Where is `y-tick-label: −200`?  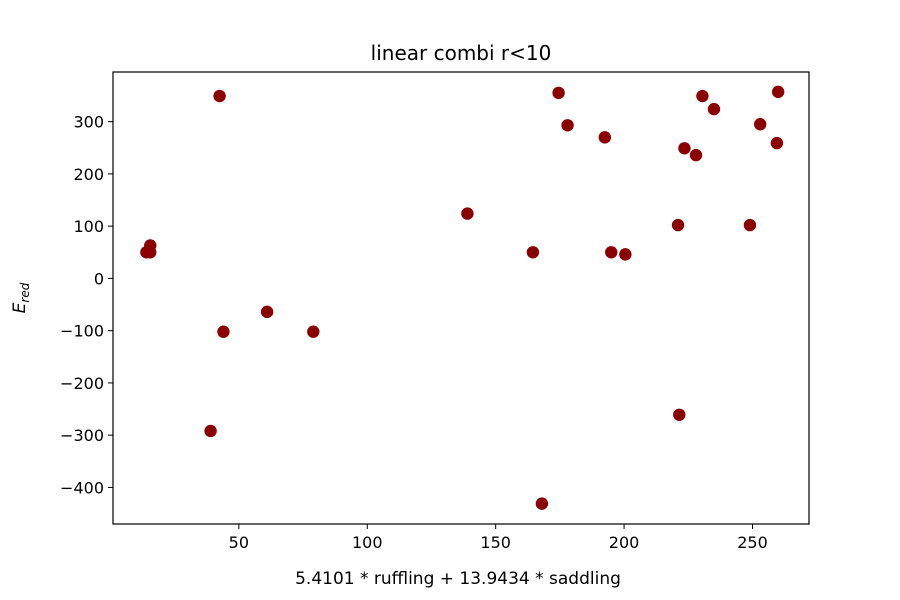
y-tick-label: −200 is located at coordinates (82, 383).